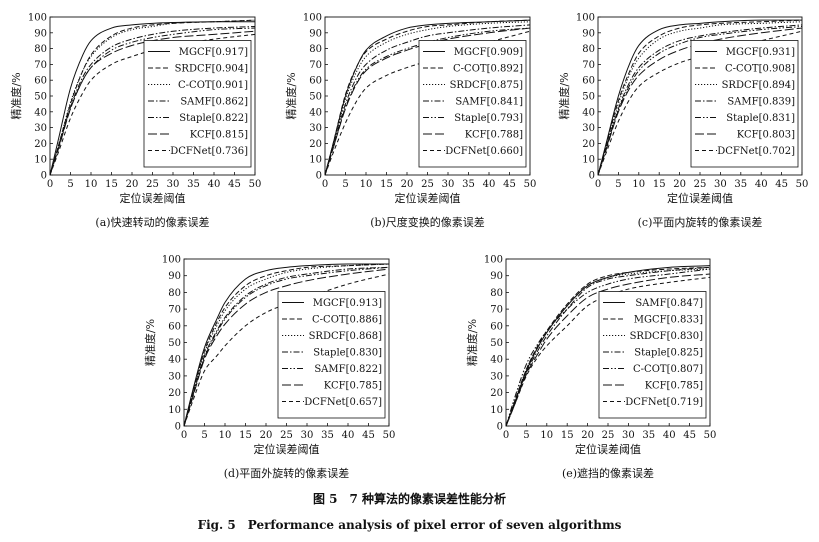  I want to click on subplot-caption: (d)平面外旋转的像素误差, so click(287, 473).